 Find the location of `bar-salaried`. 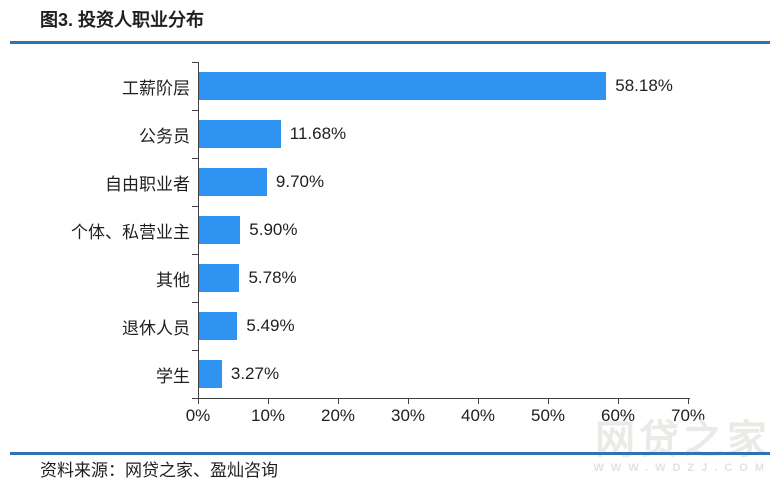

bar-salaried is located at coordinates (403, 86).